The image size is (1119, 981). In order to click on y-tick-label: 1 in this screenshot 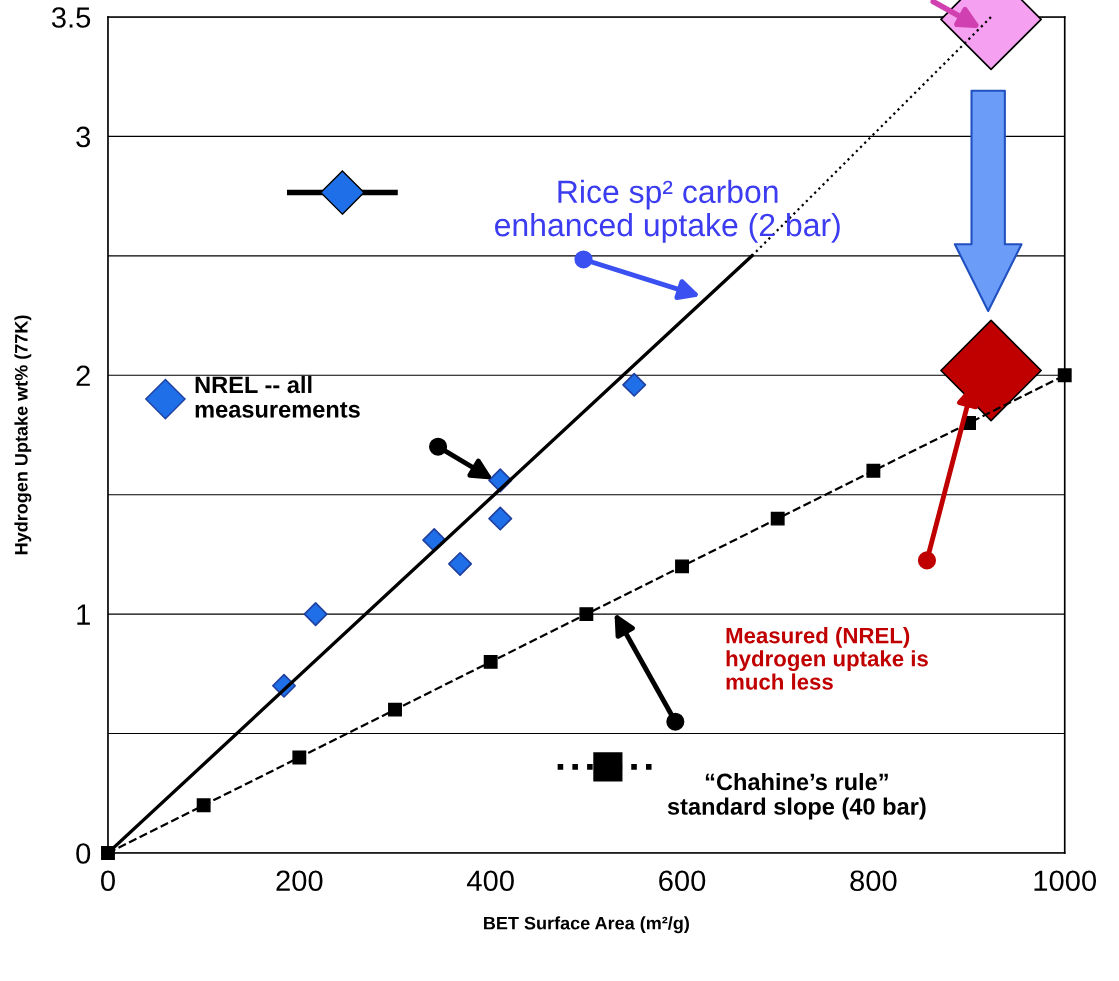, I will do `click(83, 614)`.